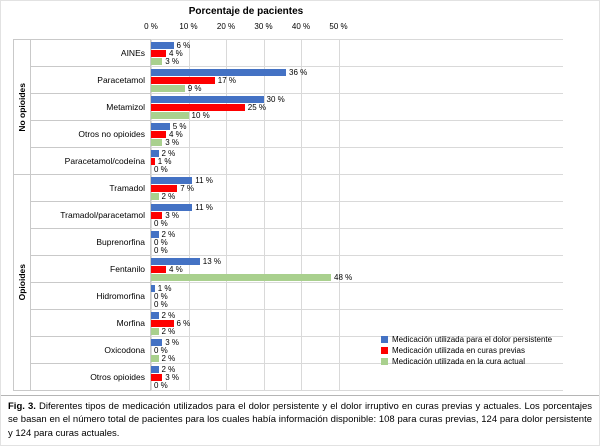 Image resolution: width=600 pixels, height=446 pixels. I want to click on plot-row: 30 % 25 % 10 %, so click(357, 107).